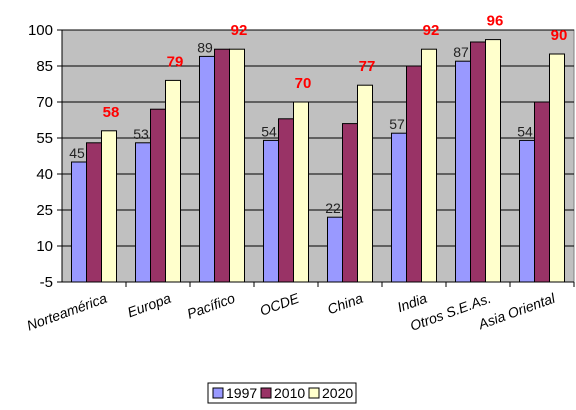 Image resolution: width=576 pixels, height=410 pixels. What do you see at coordinates (175, 61) in the screenshot?
I see `data-label: 79` at bounding box center [175, 61].